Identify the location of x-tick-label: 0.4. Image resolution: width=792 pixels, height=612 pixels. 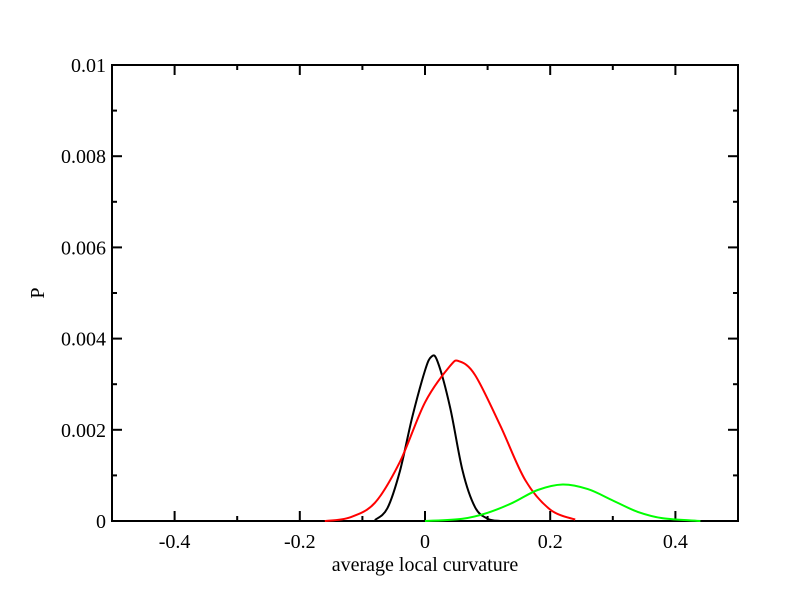
(675, 542).